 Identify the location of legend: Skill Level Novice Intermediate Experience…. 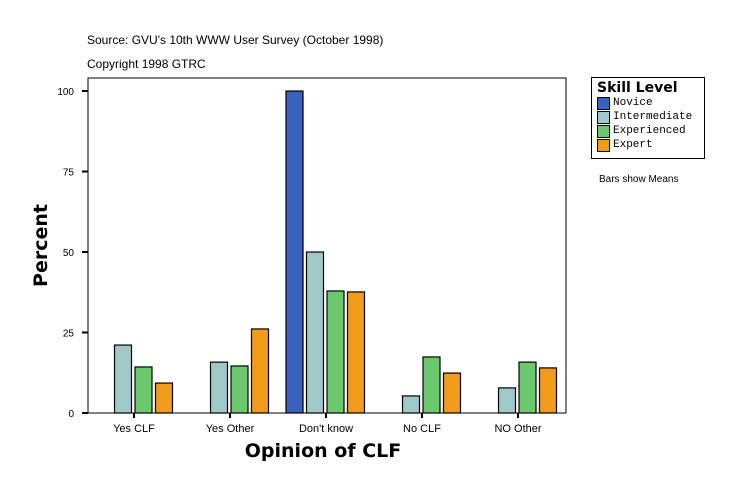
(648, 118).